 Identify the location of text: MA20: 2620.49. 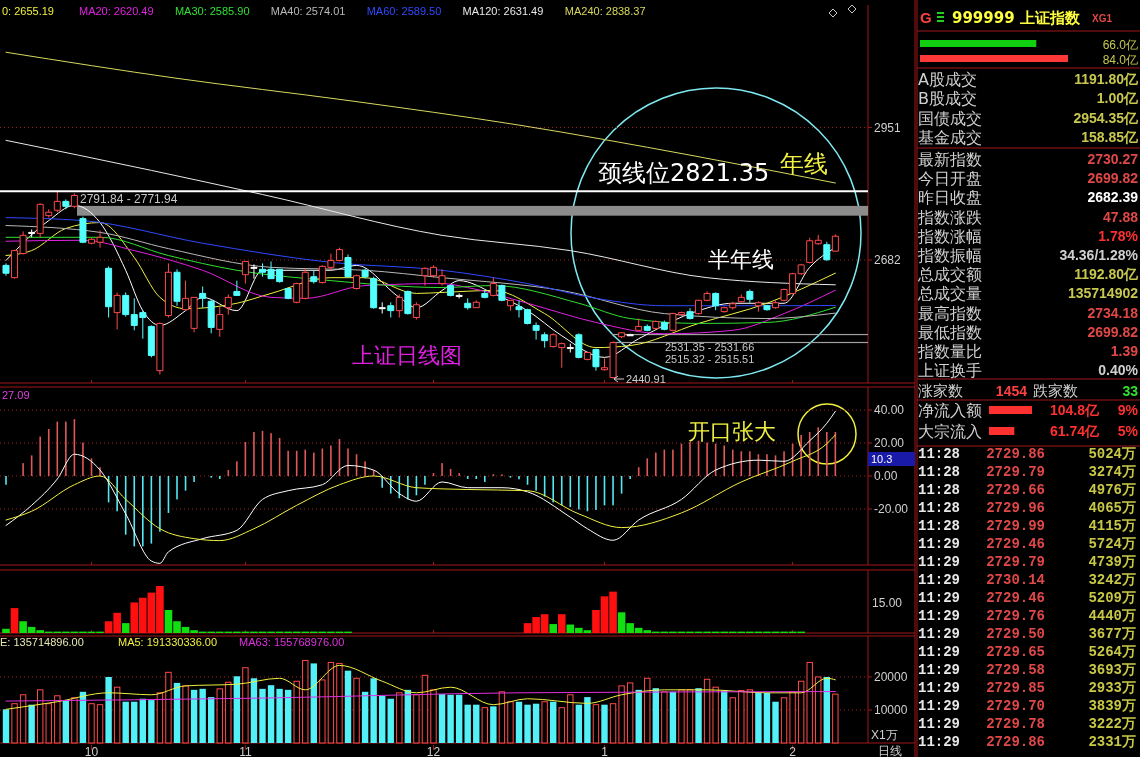
(116, 11).